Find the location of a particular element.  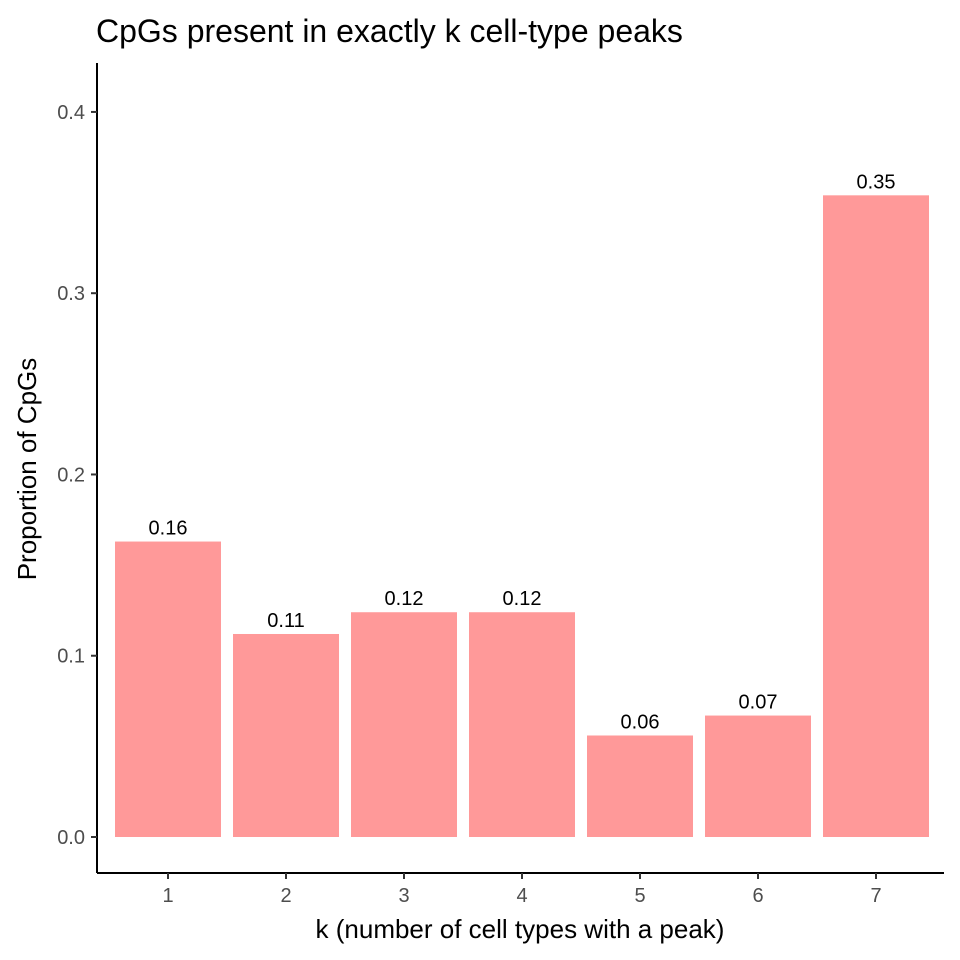

x-tick-label: 3 is located at coordinates (403, 896).